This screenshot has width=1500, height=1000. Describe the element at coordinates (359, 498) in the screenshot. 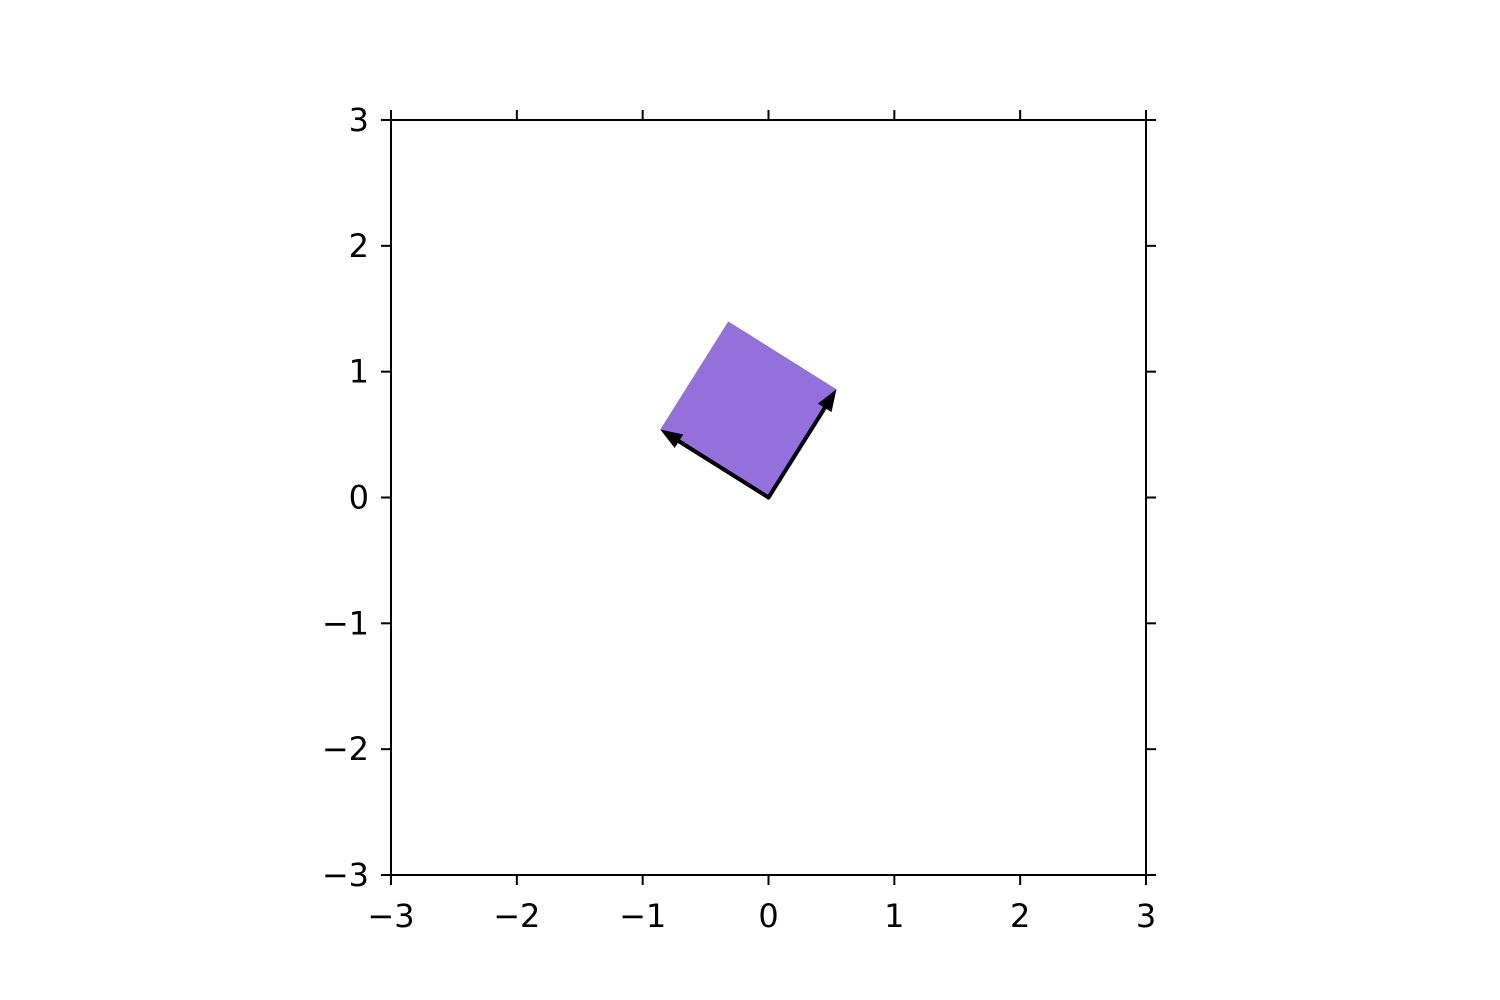

I see `y-tick-label: 0` at that location.